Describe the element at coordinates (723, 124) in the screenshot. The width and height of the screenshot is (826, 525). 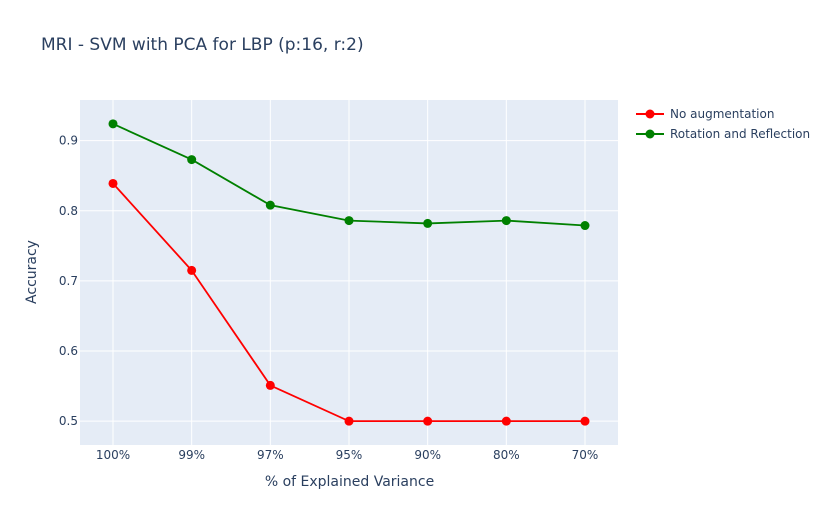
I see `legend: No augmentation Rotation and Reflection` at that location.